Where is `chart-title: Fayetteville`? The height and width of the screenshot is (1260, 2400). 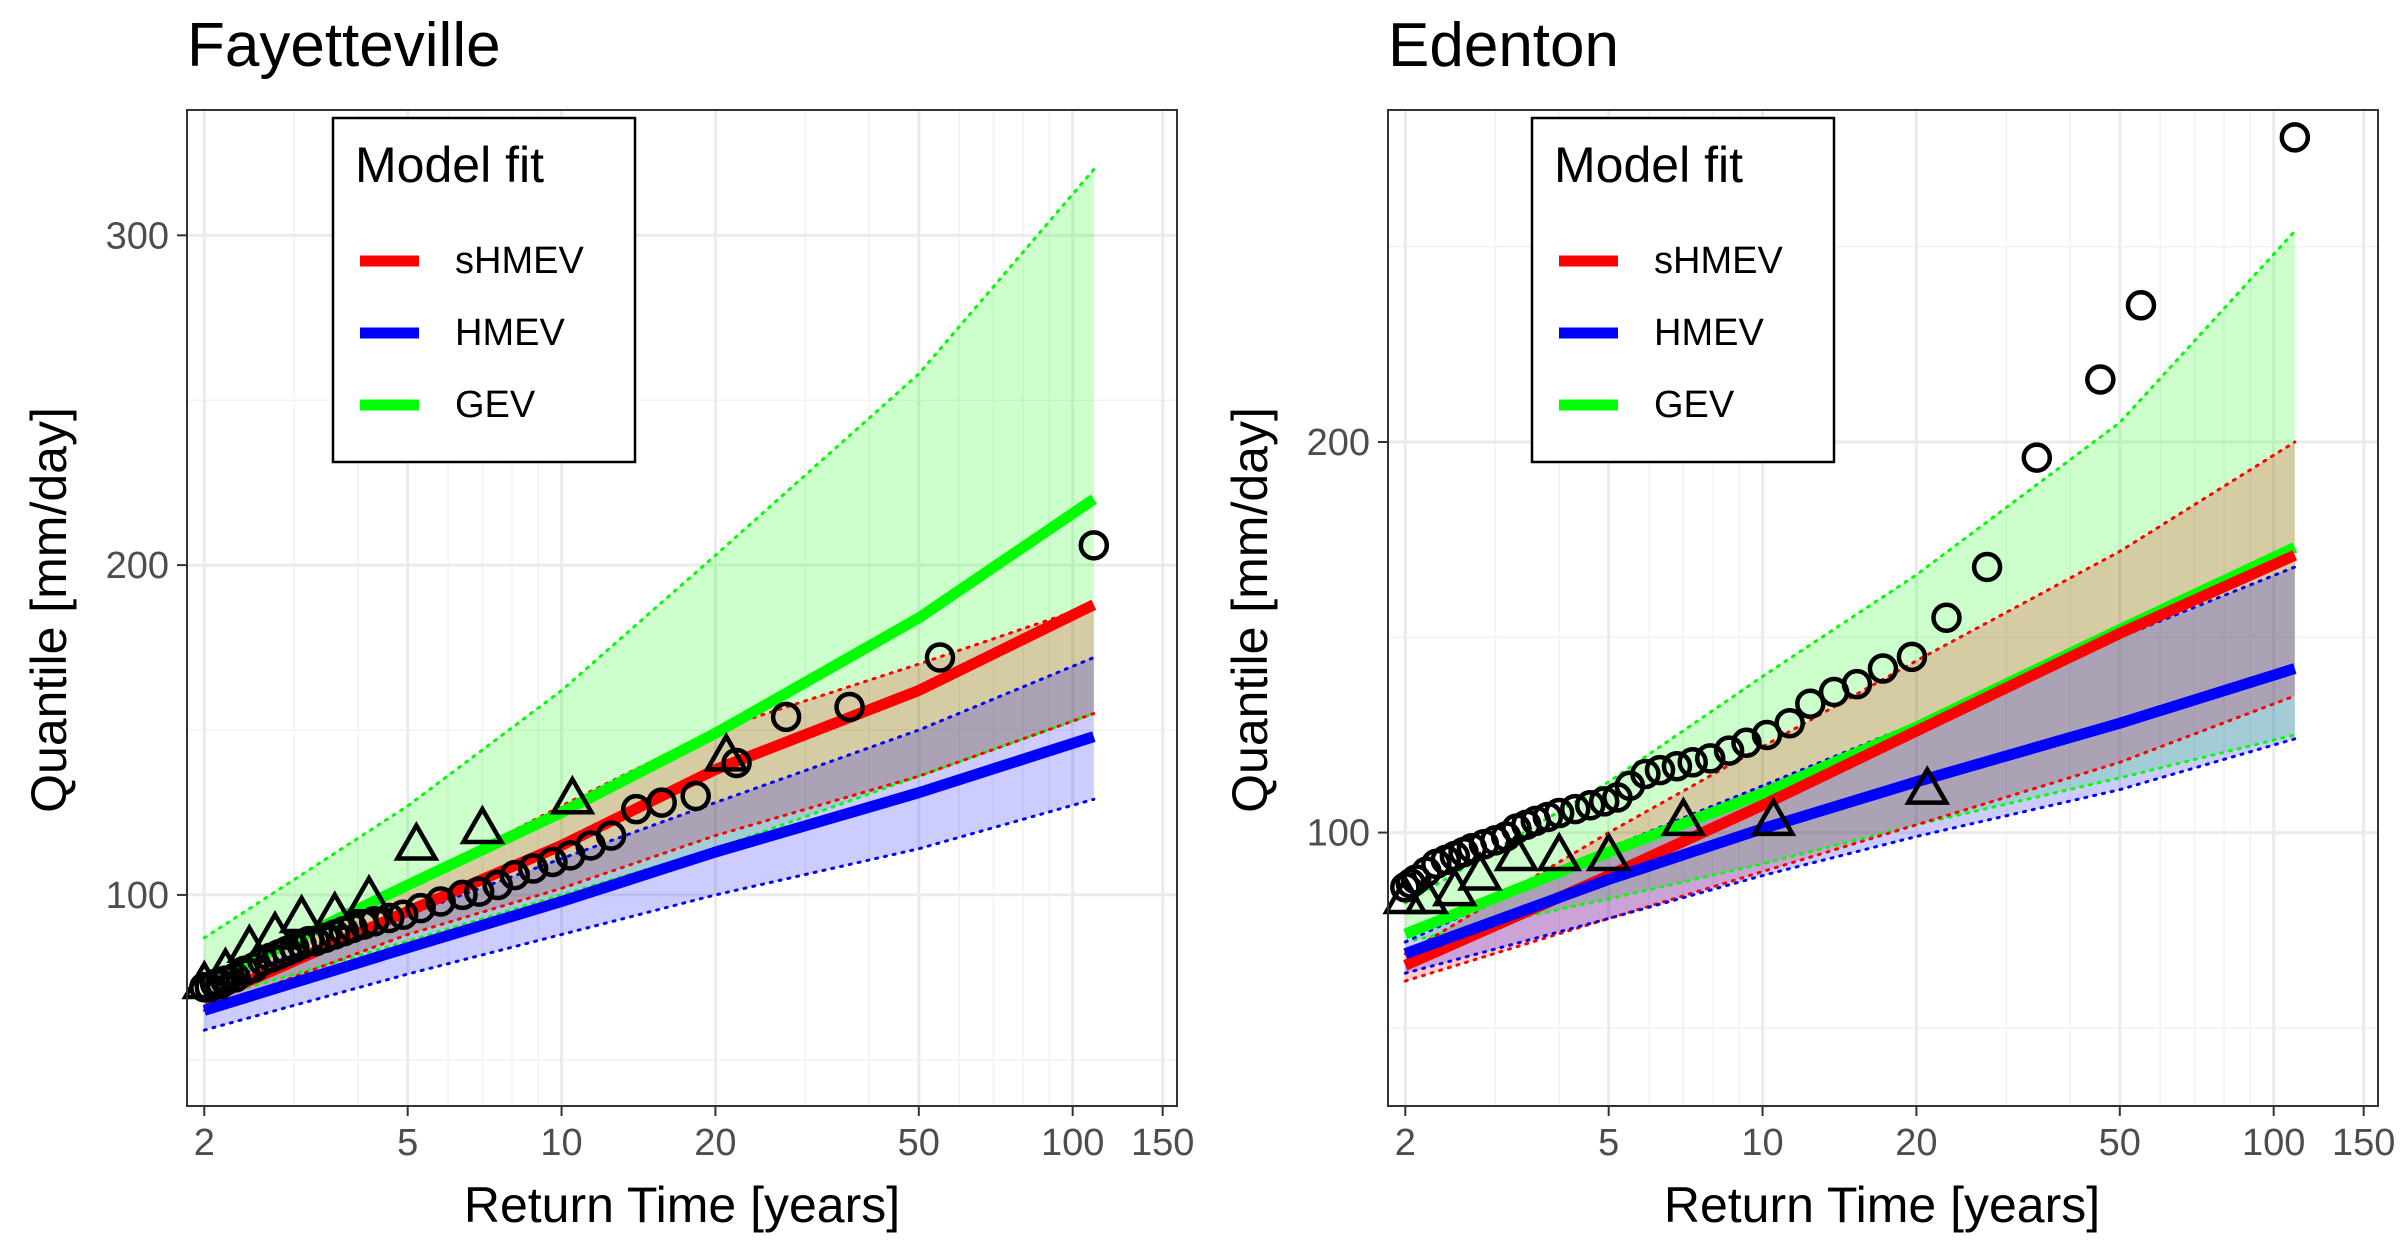
chart-title: Fayetteville is located at coordinates (344, 45).